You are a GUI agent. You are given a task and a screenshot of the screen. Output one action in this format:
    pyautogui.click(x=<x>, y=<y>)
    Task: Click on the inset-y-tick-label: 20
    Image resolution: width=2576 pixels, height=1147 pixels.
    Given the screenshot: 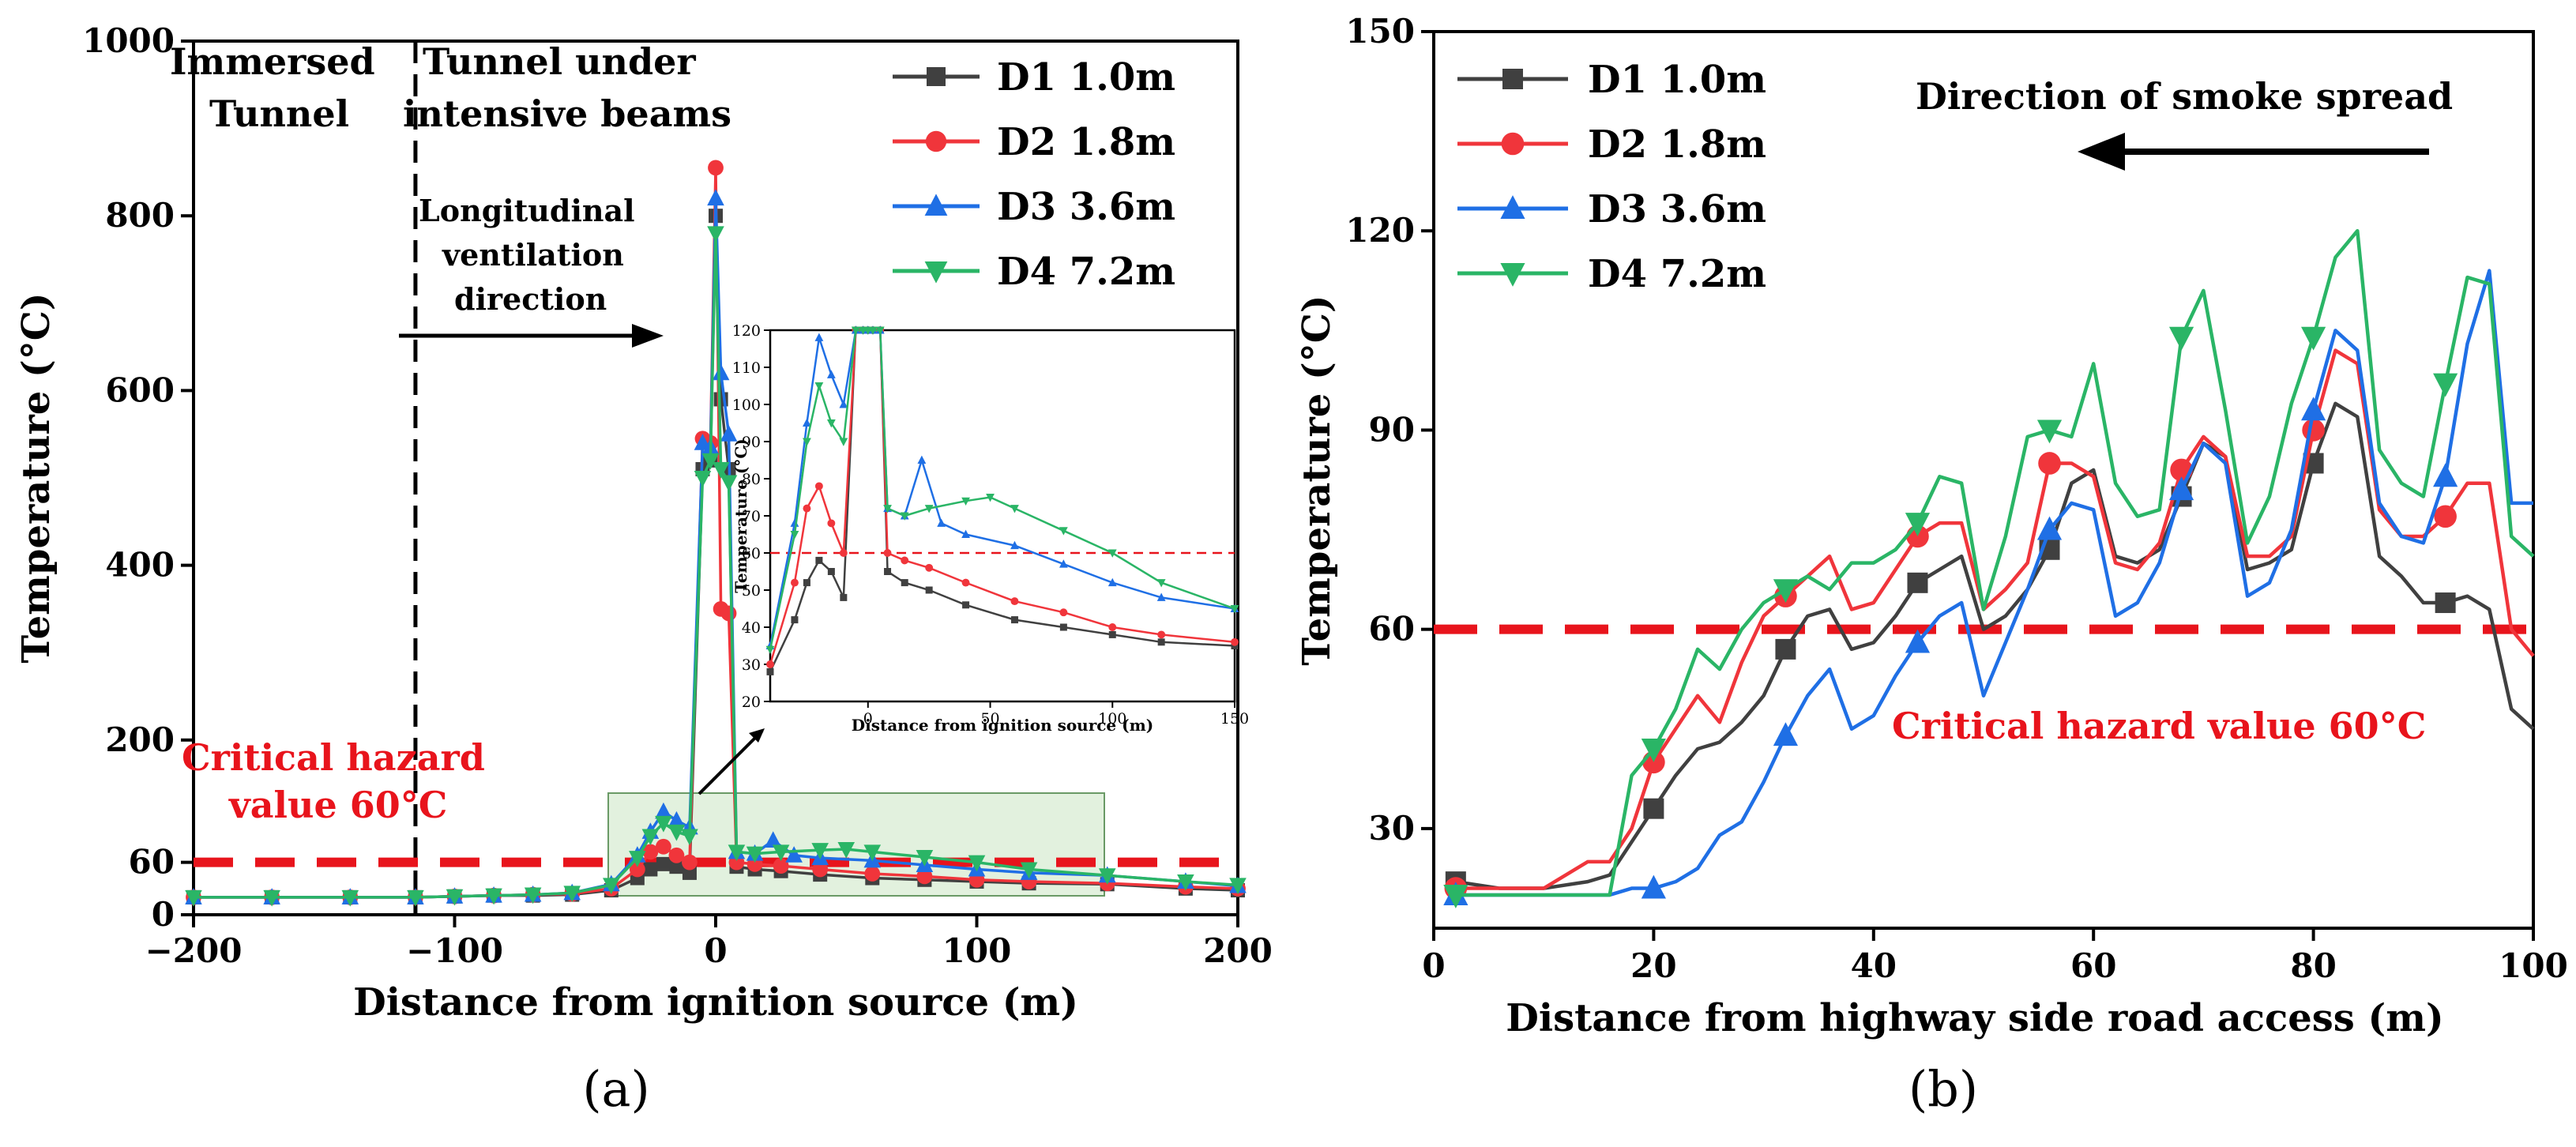 What is the action you would take?
    pyautogui.click(x=752, y=702)
    